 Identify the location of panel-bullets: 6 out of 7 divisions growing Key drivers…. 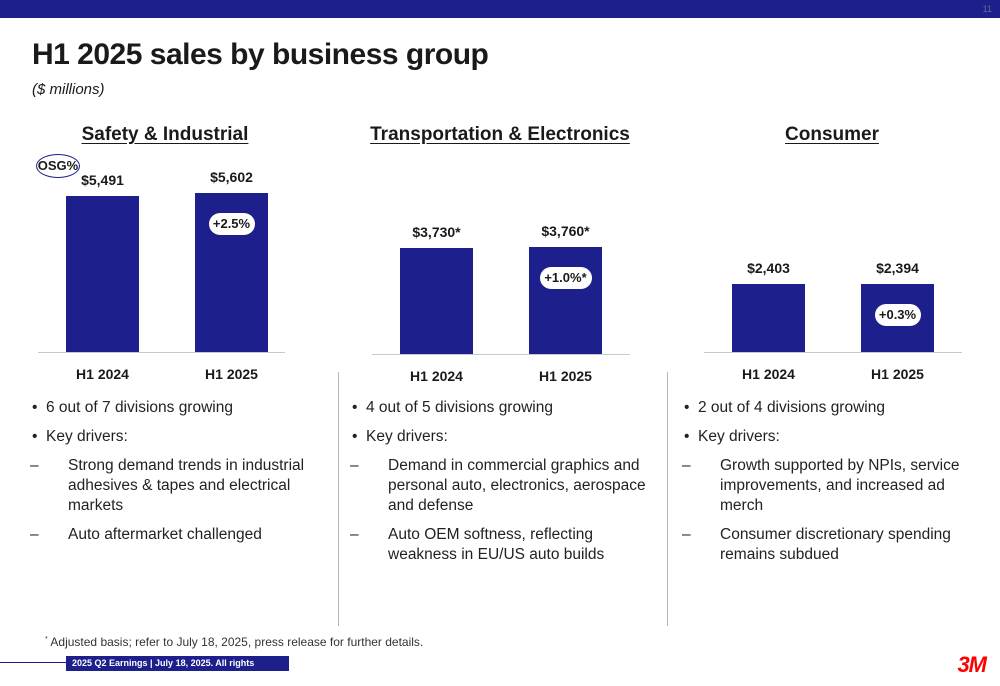
(180, 476).